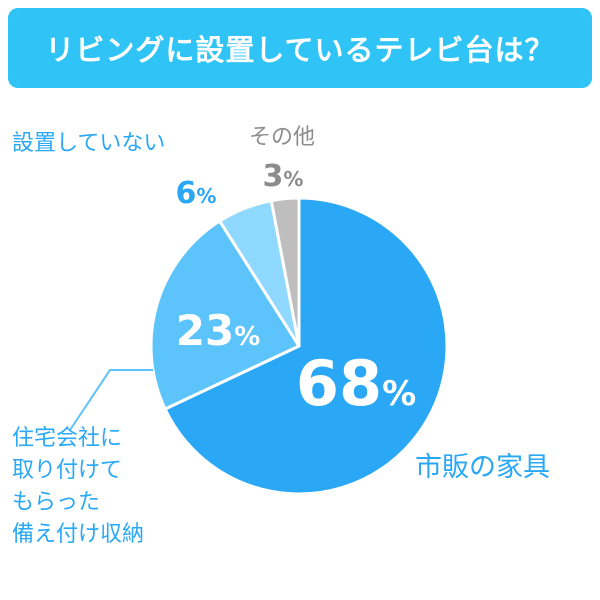 The width and height of the screenshot is (600, 600). Describe the element at coordinates (88, 143) in the screenshot. I see `slice-label-none: 設置していない` at that location.